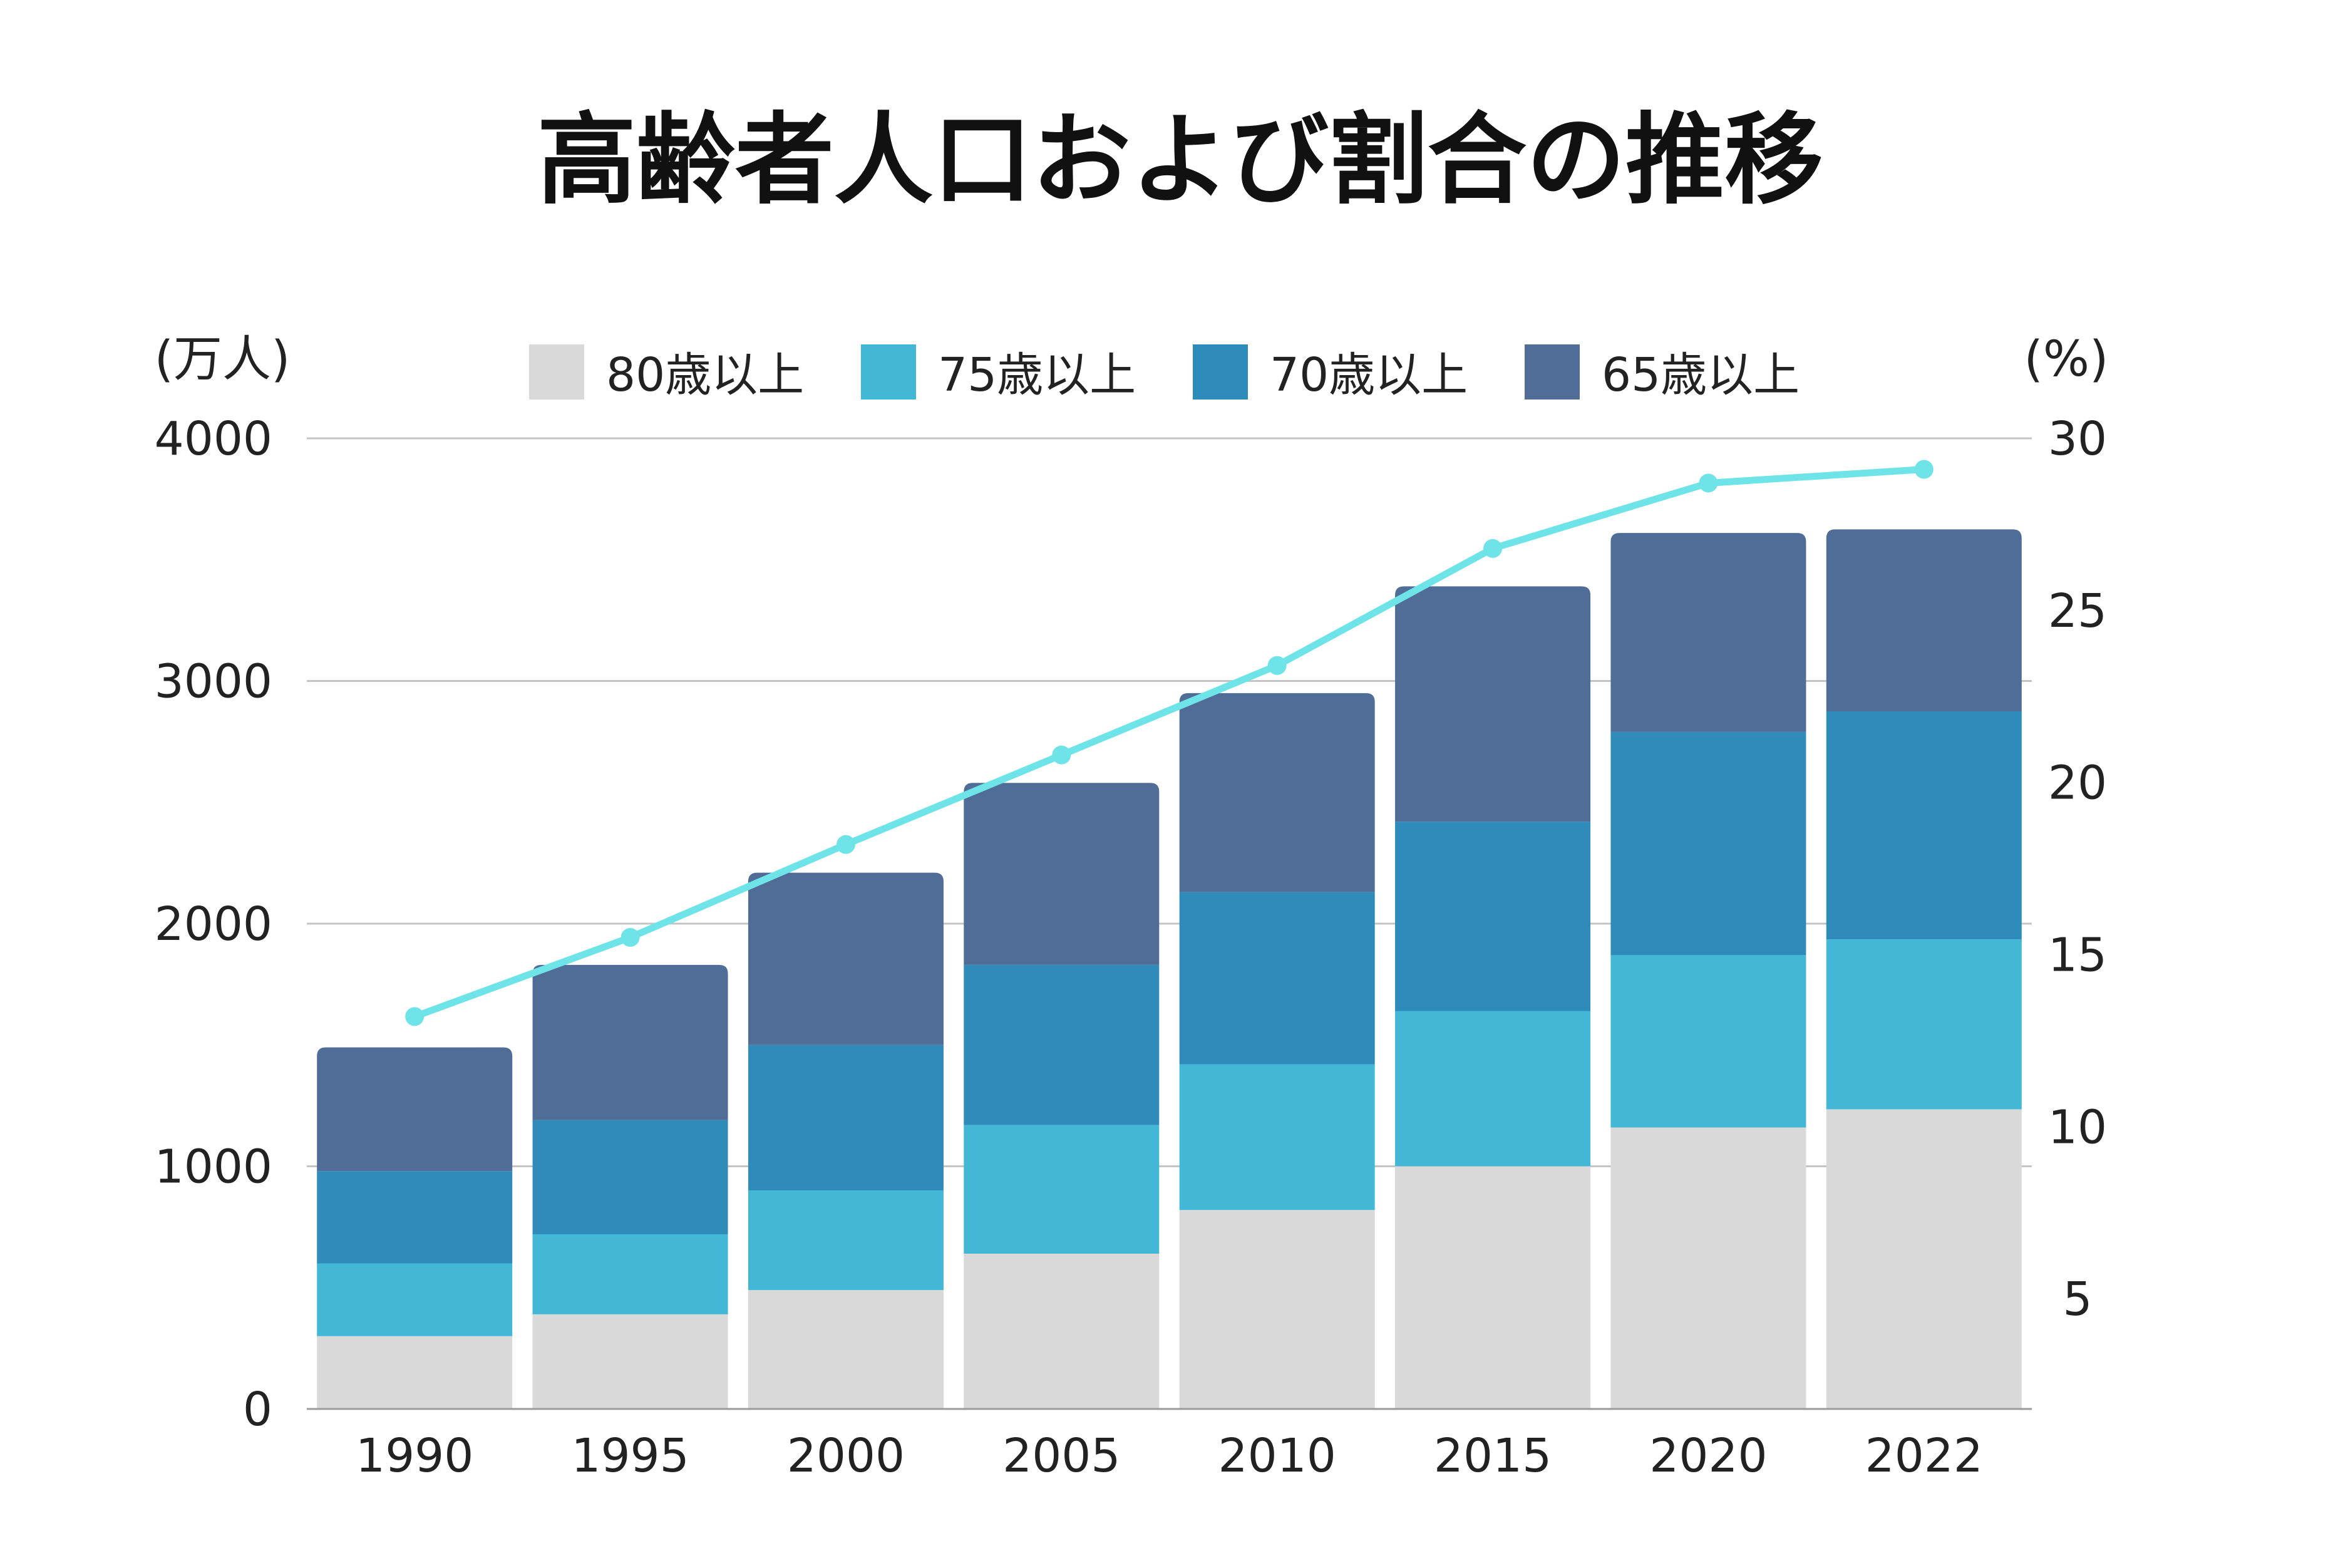 This screenshot has width=2348, height=1568. What do you see at coordinates (1493, 1456) in the screenshot?
I see `x-axis-tick-label: 2015` at bounding box center [1493, 1456].